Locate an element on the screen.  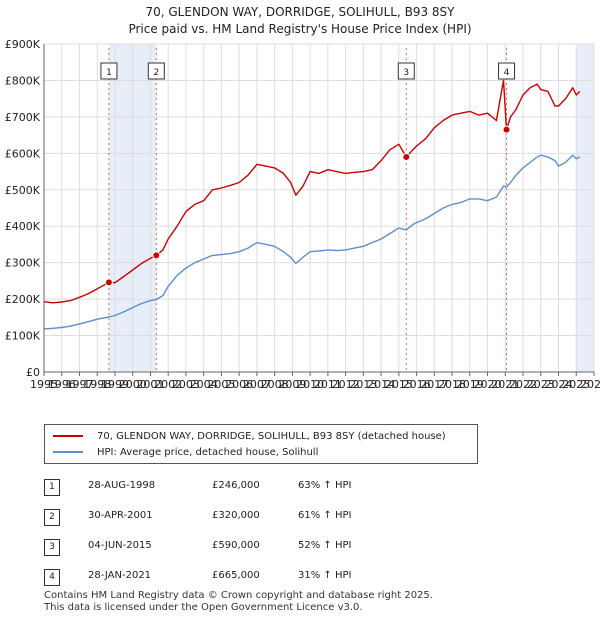
x-tick-label: 2009 is located at coordinates (292, 384).